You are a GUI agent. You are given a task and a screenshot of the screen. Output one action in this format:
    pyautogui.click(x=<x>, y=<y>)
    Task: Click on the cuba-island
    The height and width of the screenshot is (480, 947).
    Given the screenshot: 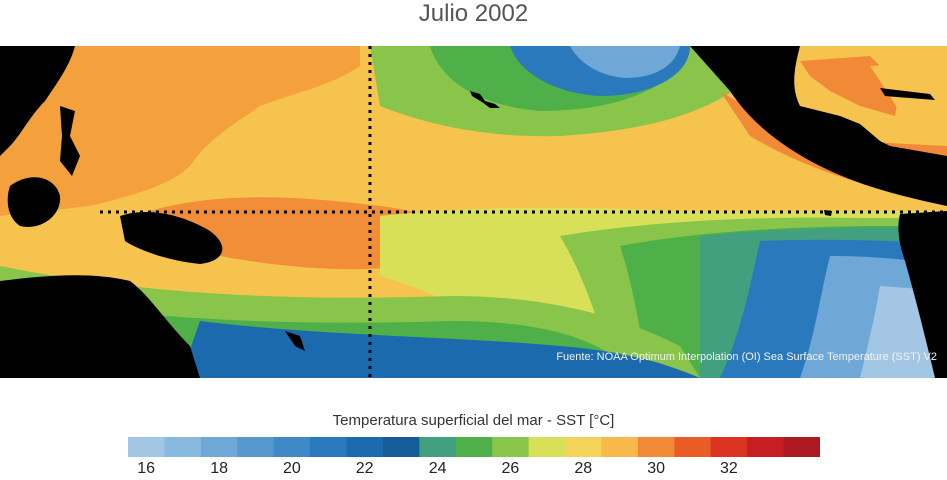 What is the action you would take?
    pyautogui.click(x=907, y=94)
    